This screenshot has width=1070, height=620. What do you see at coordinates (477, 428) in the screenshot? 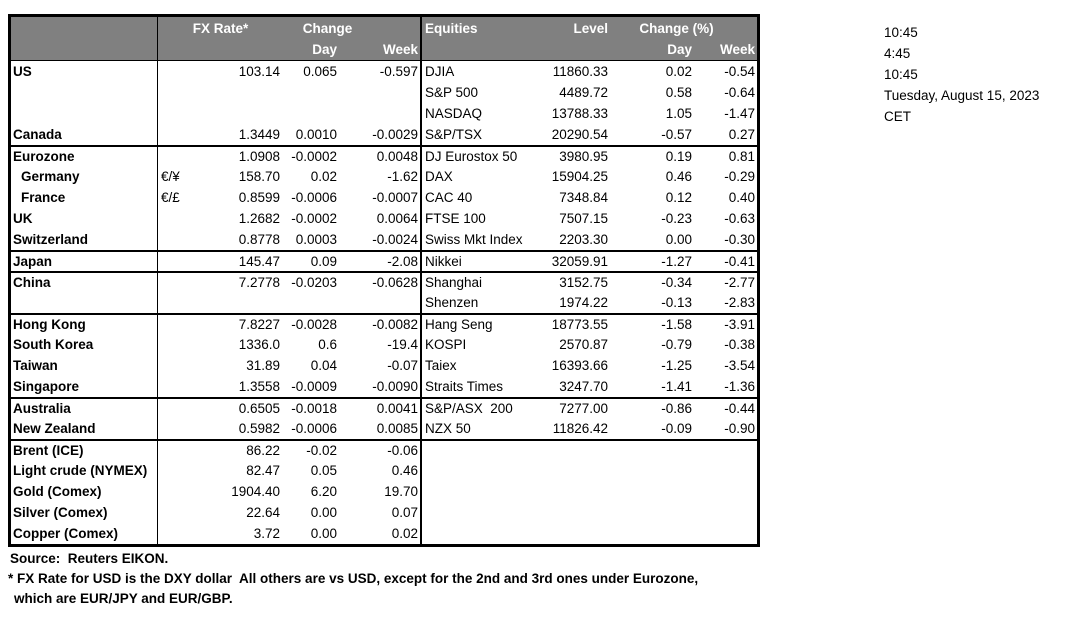
I see `equity-index-name: NZX 50` at bounding box center [477, 428].